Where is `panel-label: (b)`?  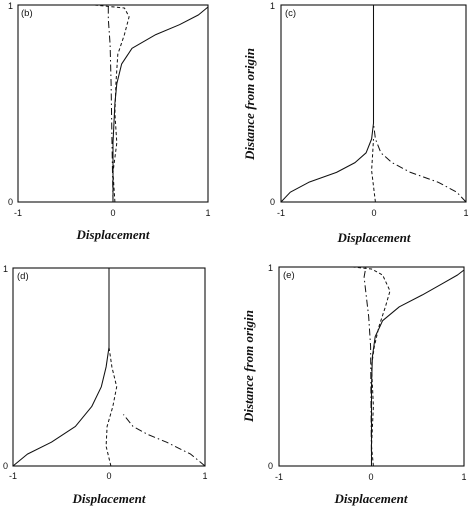 panel-label: (b) is located at coordinates (27, 13).